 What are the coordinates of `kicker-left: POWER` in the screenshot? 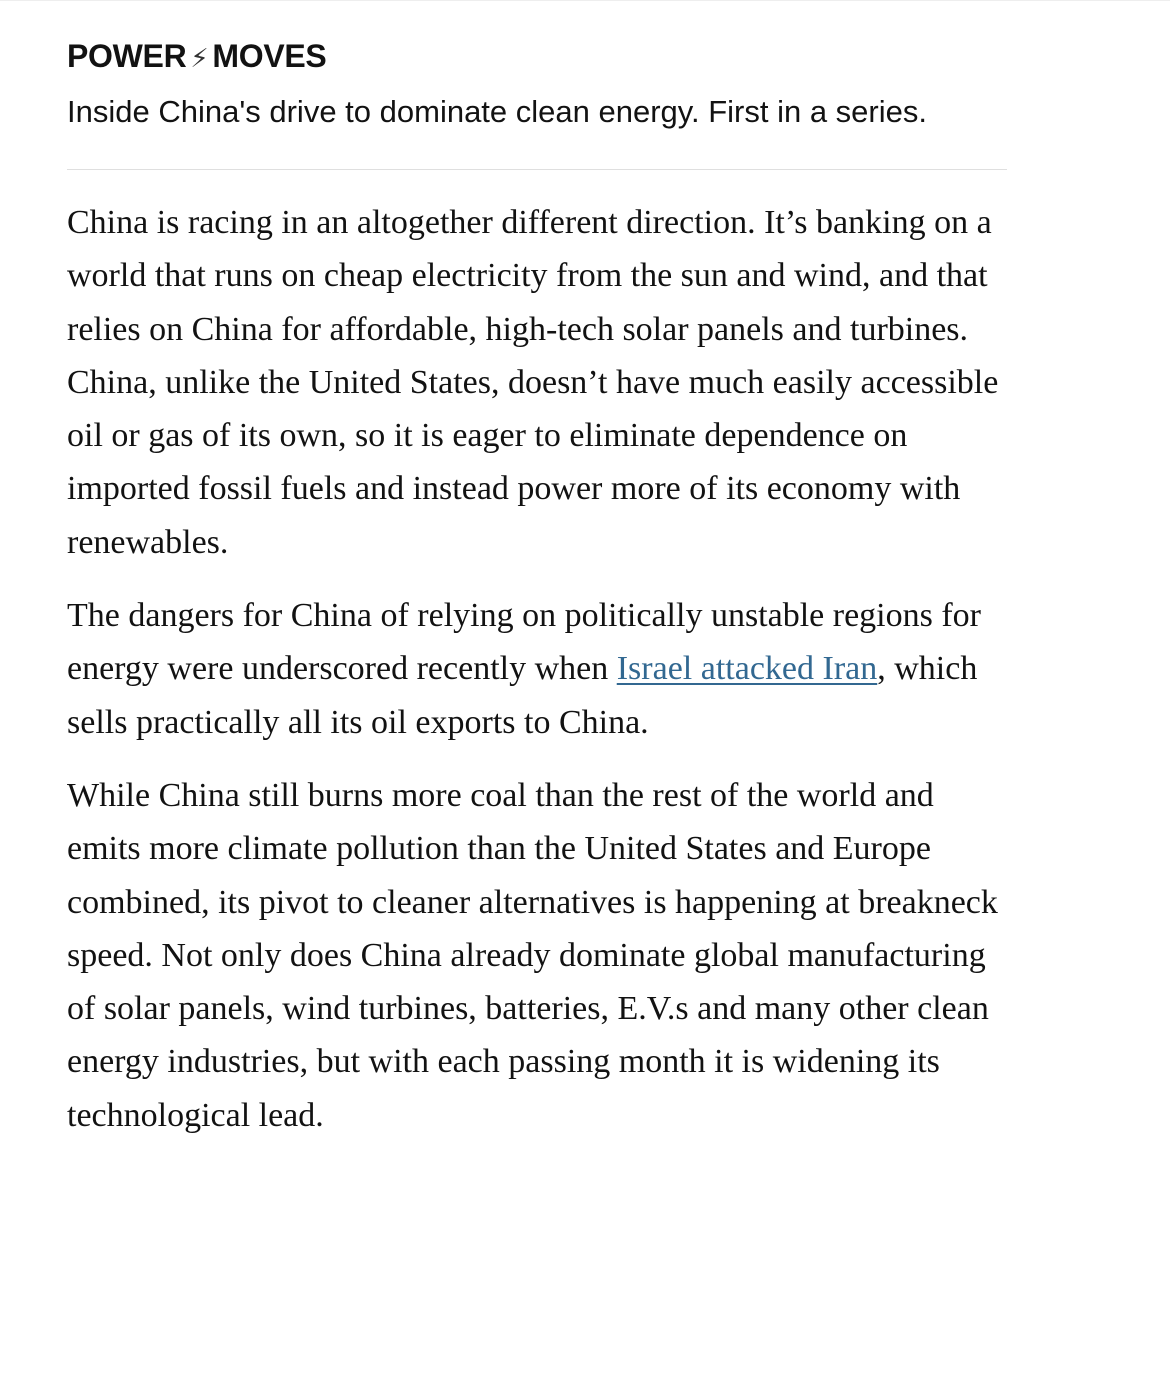 It's located at (127, 56).